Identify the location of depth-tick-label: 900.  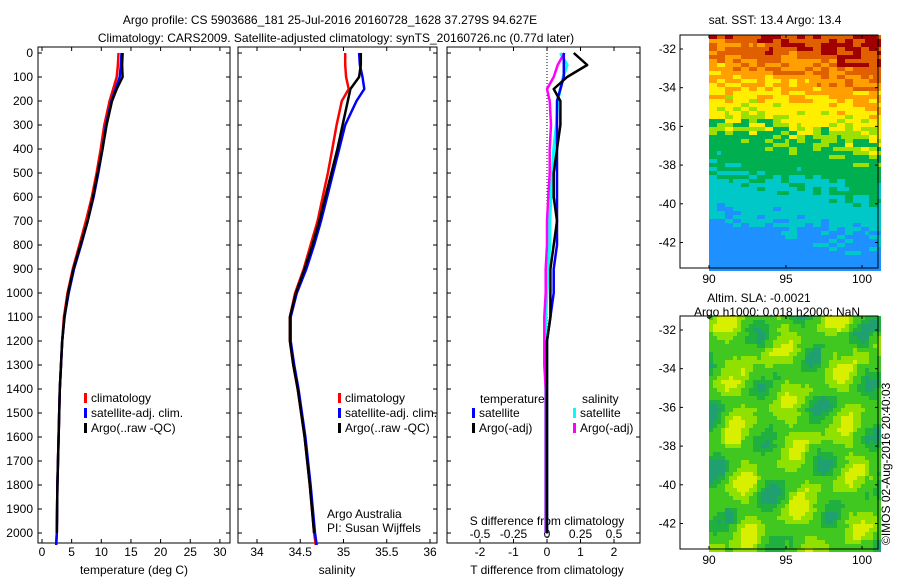
(23, 269).